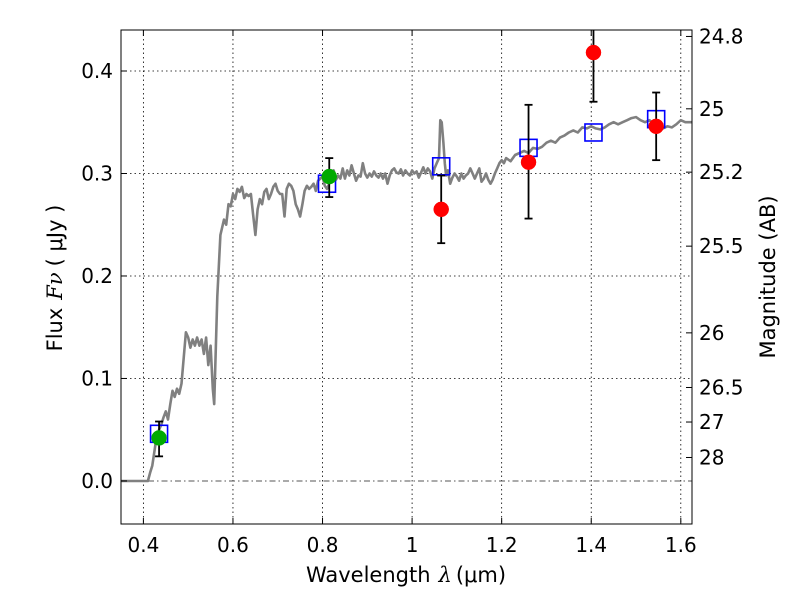  I want to click on y2-tick-label: 25.2, so click(721, 172).